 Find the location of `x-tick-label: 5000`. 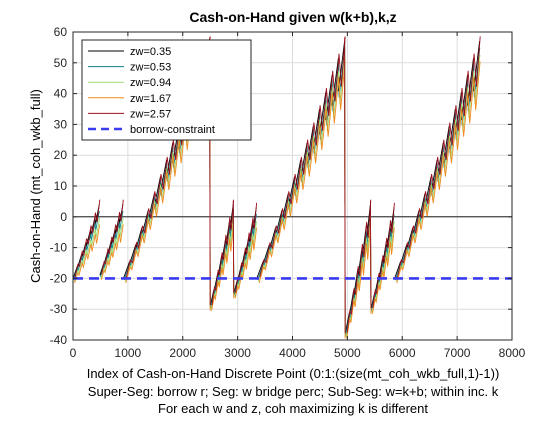

x-tick-label: 5000 is located at coordinates (347, 353).